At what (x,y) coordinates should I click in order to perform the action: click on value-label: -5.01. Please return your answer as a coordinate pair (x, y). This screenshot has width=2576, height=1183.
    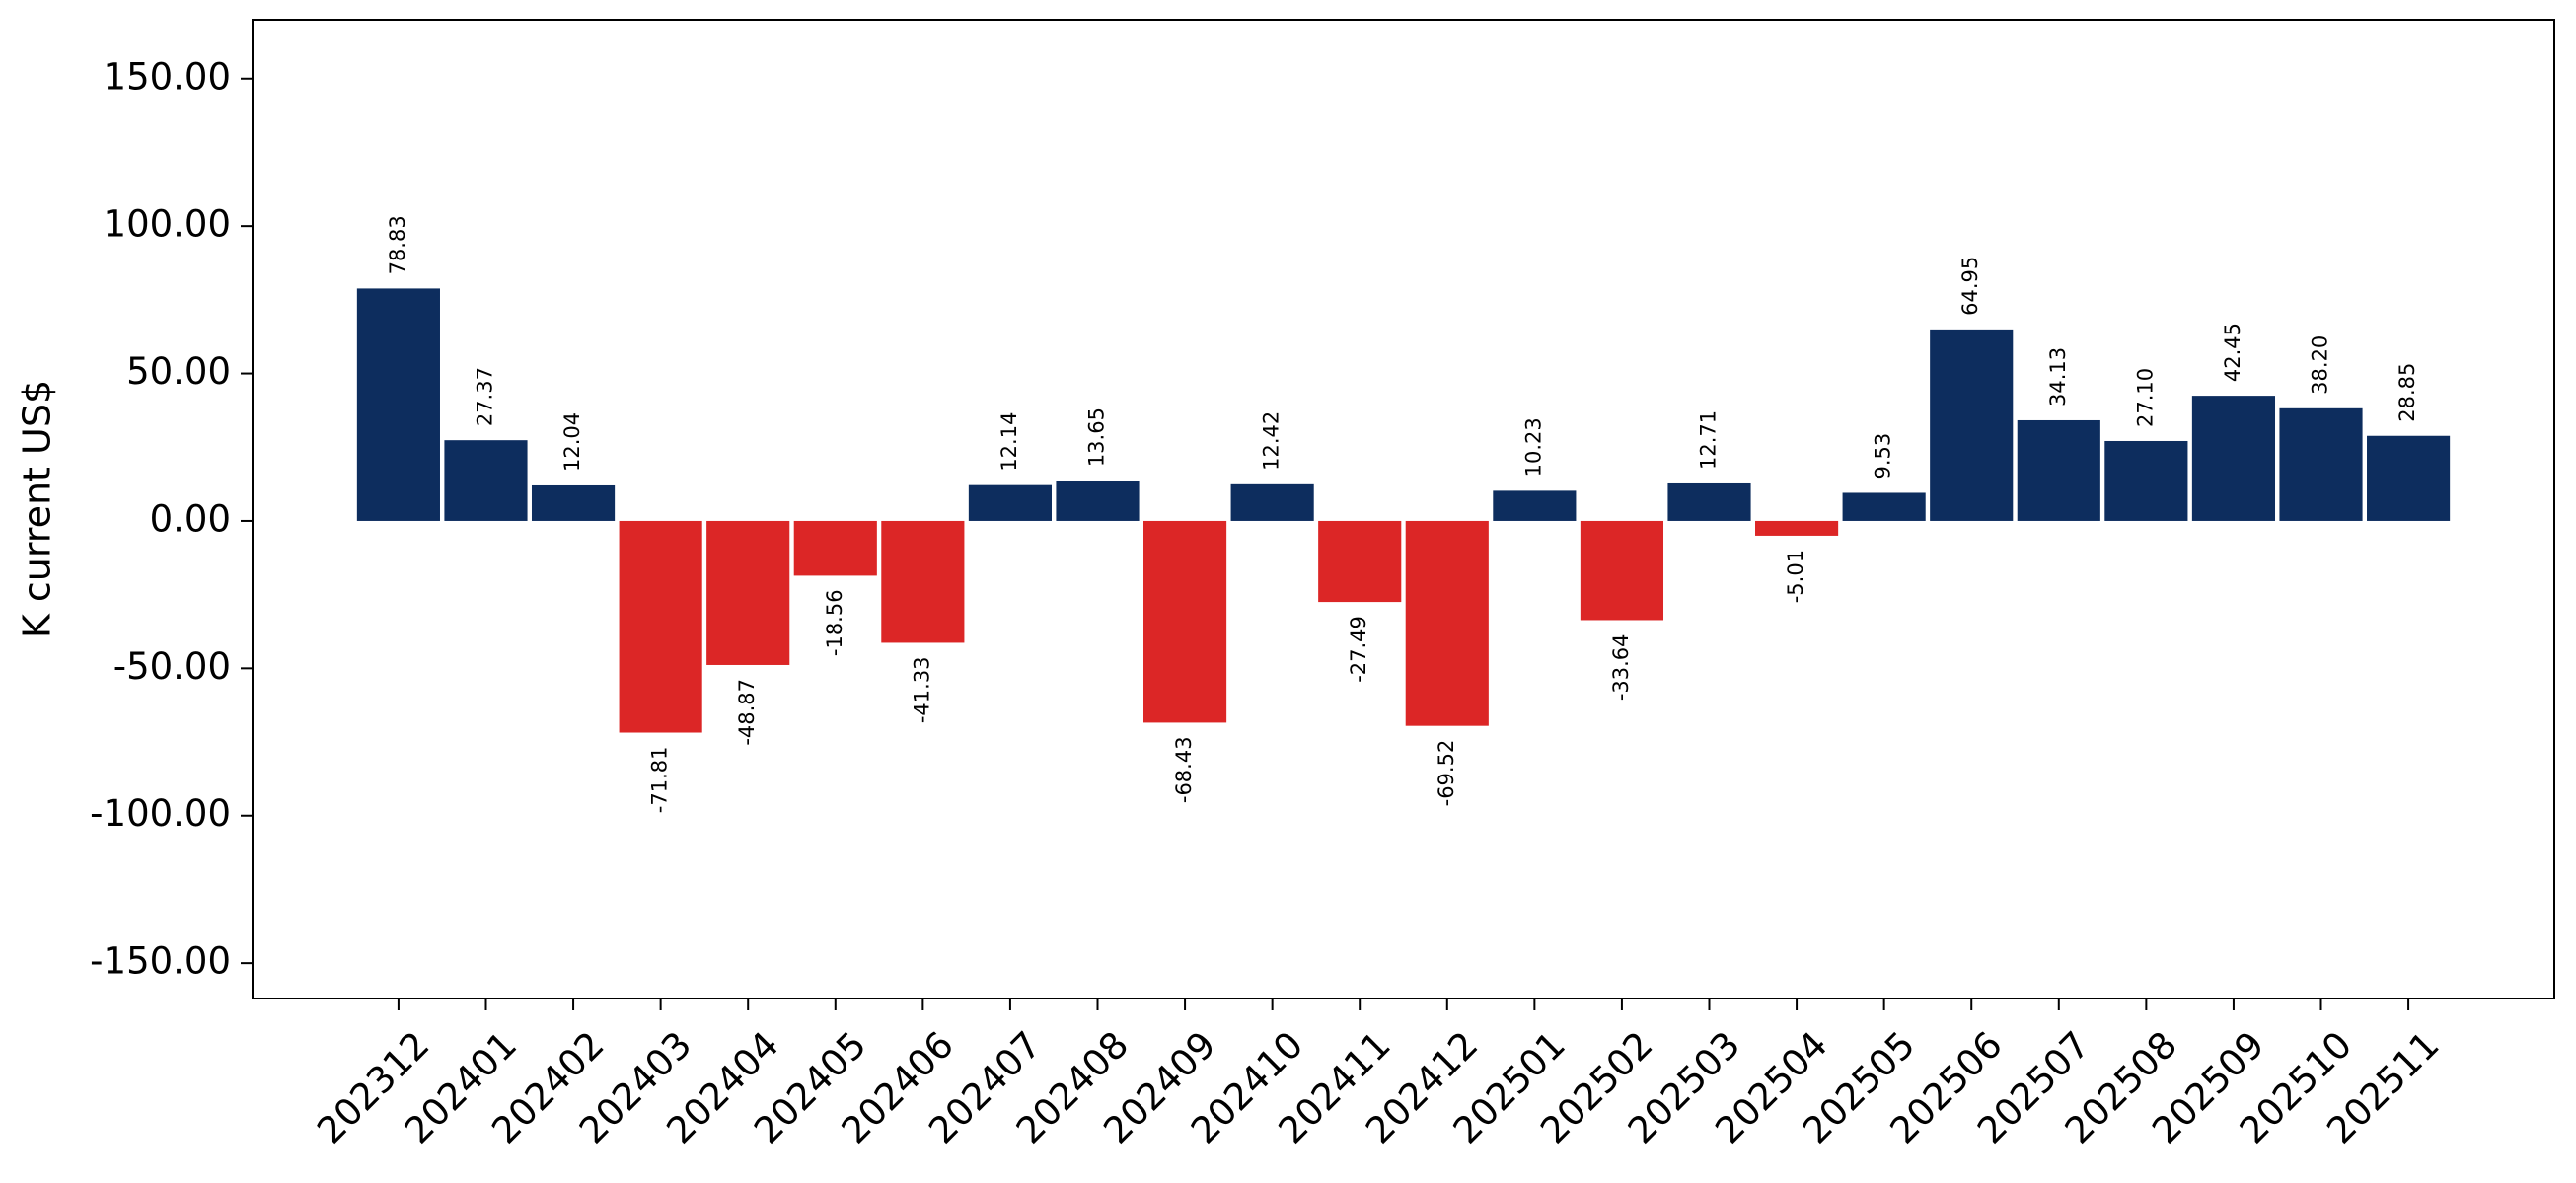
    Looking at the image, I should click on (1795, 576).